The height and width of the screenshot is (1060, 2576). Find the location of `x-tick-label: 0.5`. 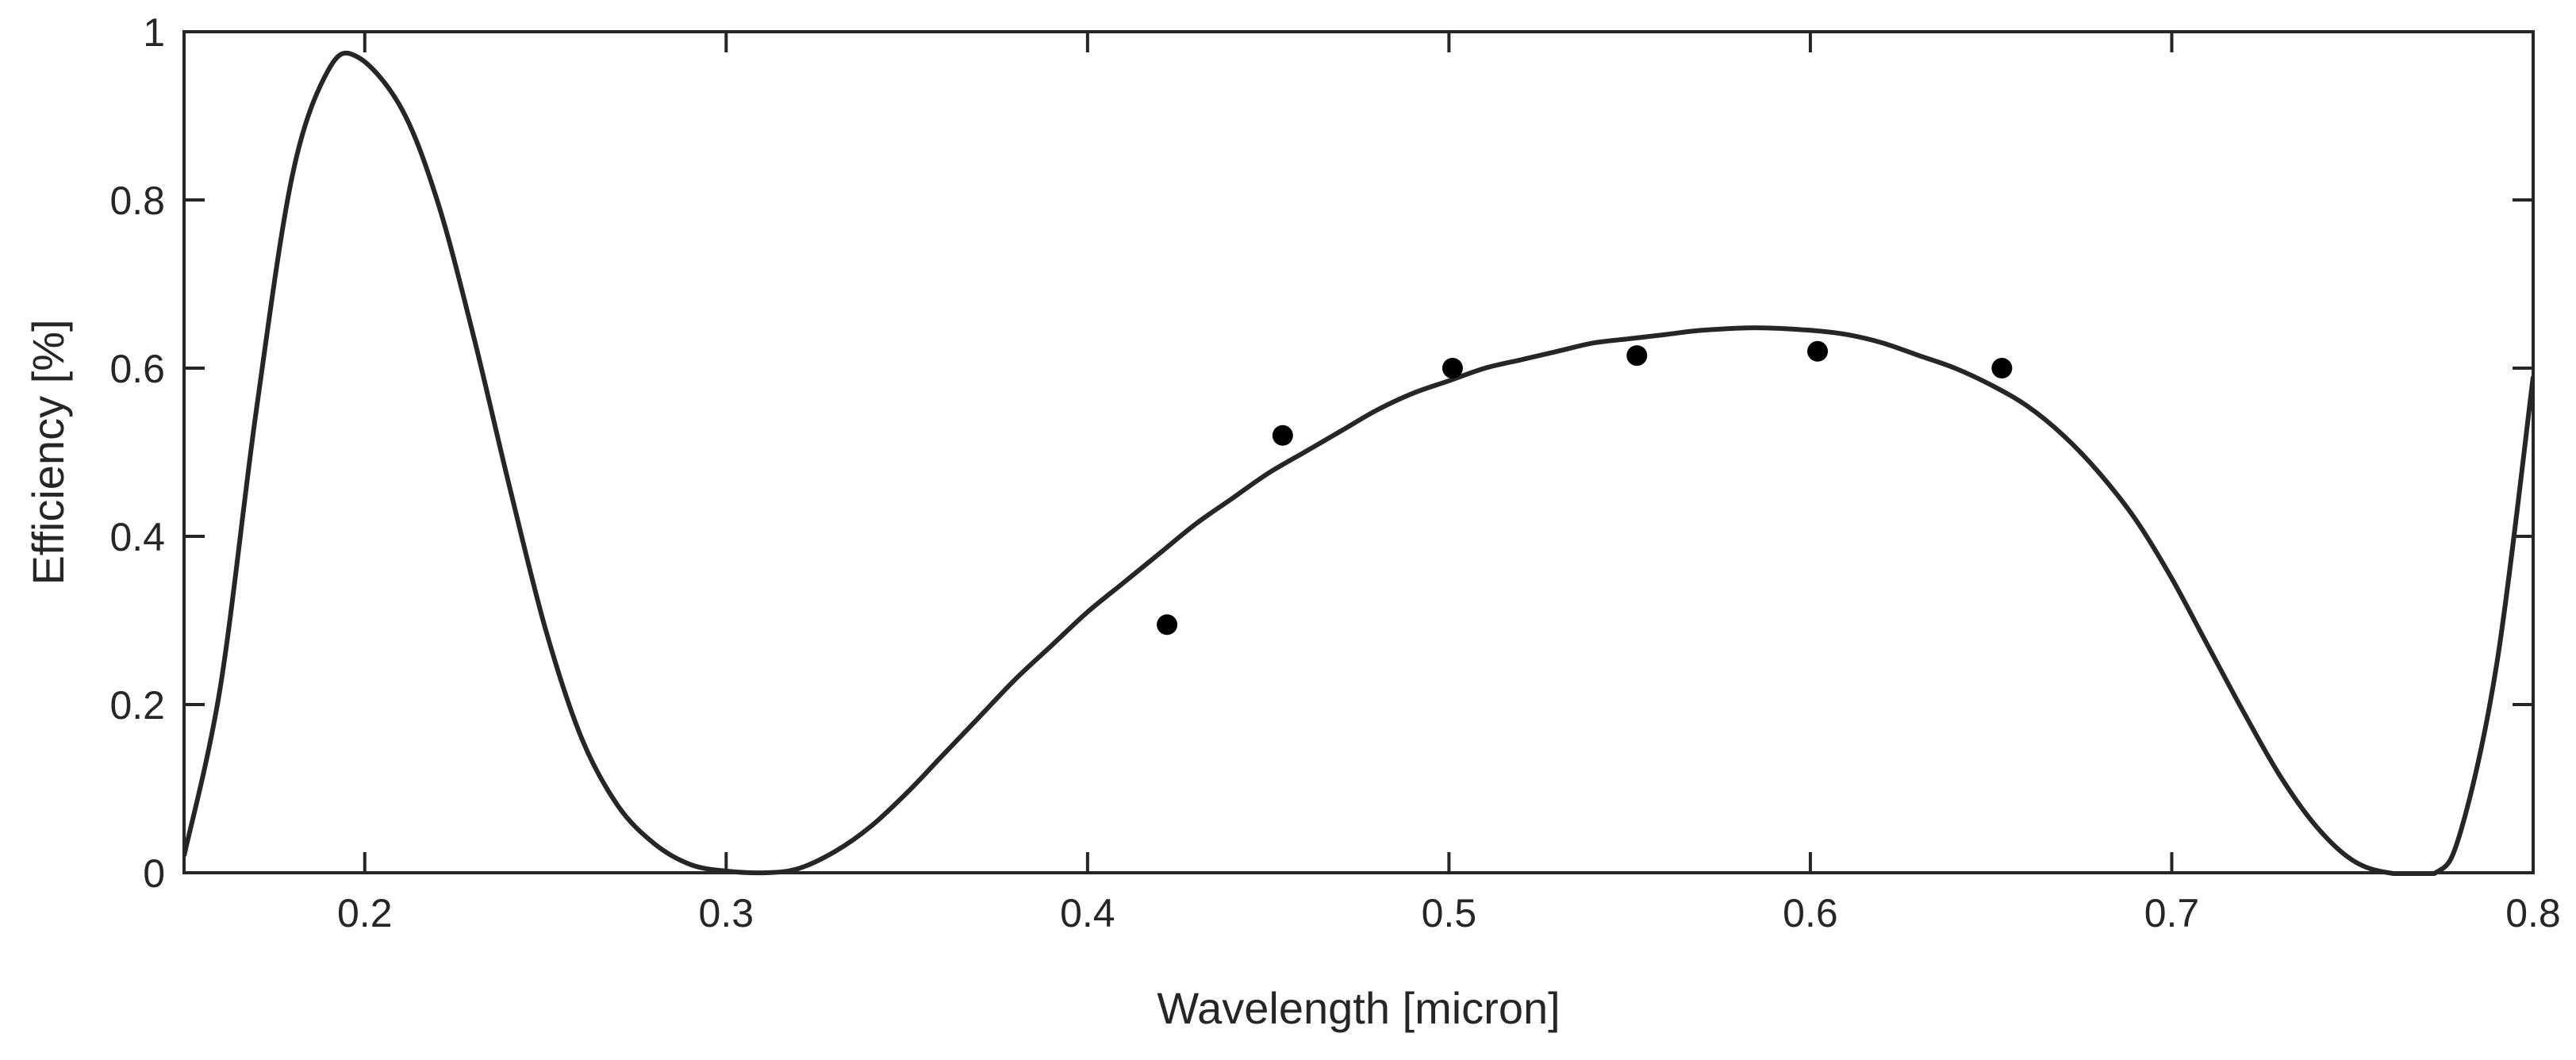

x-tick-label: 0.5 is located at coordinates (1449, 913).